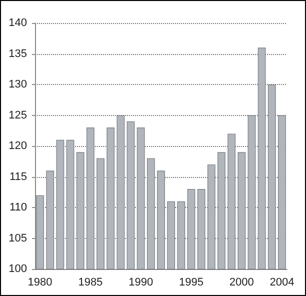  Describe the element at coordinates (17, 23) in the screenshot. I see `y-tick-label: 140` at that location.